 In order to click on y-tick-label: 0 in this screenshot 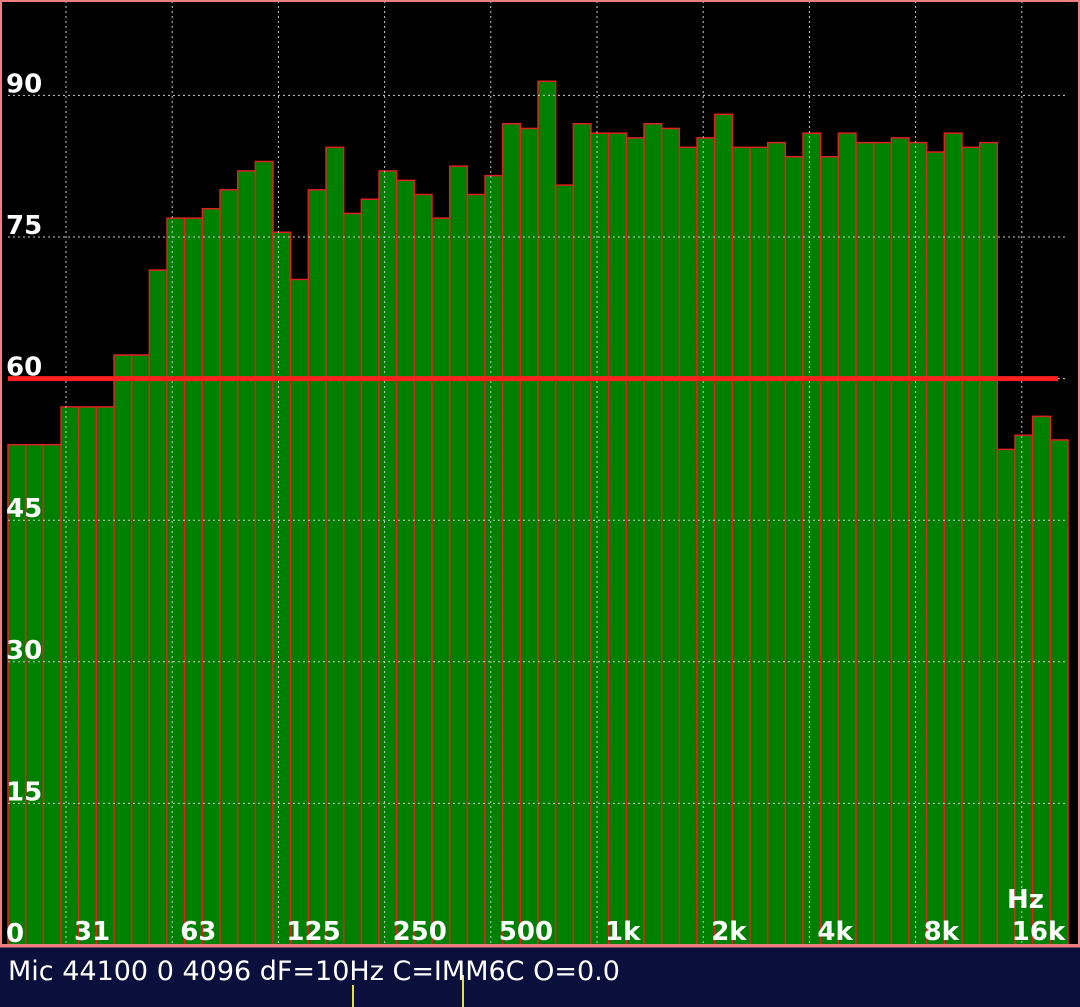, I will do `click(15, 934)`.